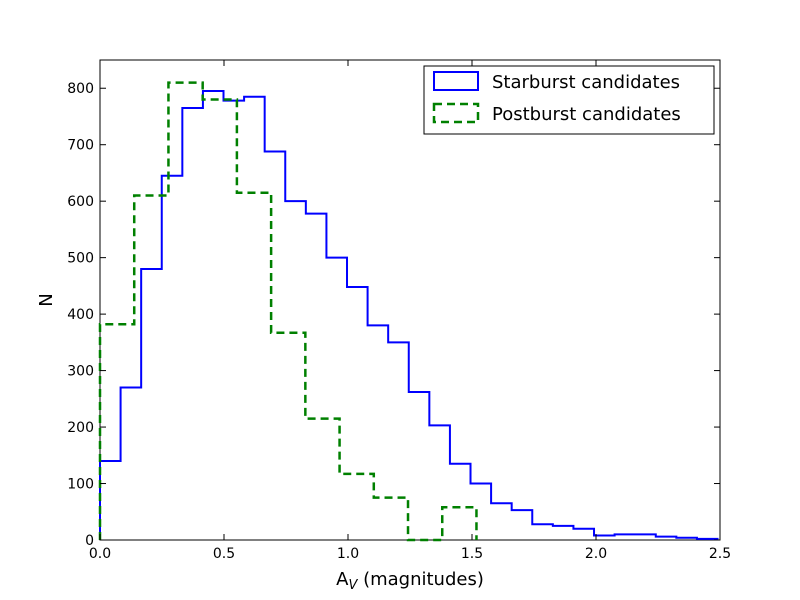 This screenshot has height=600, width=800. What do you see at coordinates (456, 81) in the screenshot?
I see `legend-swatch-starburst` at bounding box center [456, 81].